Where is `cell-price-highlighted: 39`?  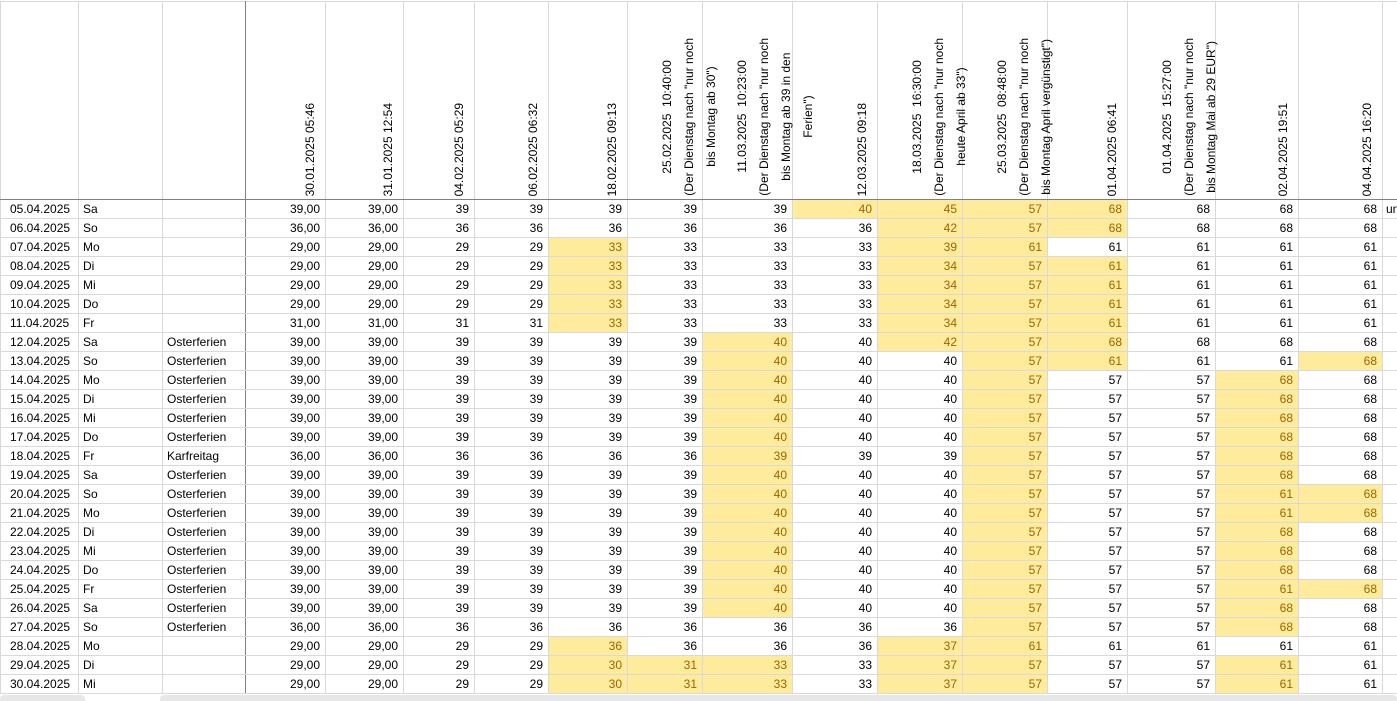 cell-price-highlighted: 39 is located at coordinates (748, 456).